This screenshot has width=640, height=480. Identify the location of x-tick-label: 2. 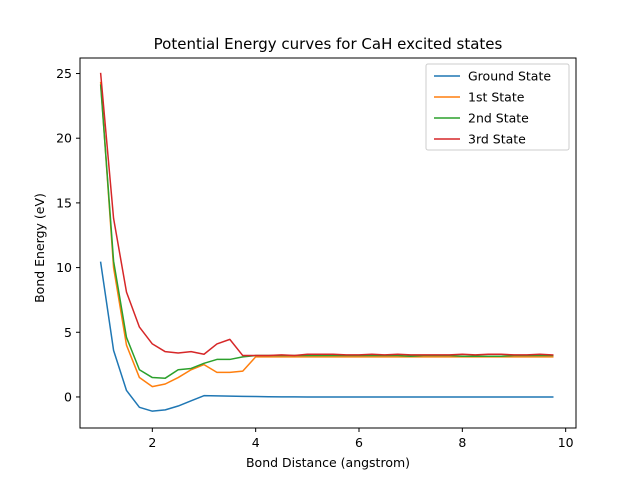
(152, 442).